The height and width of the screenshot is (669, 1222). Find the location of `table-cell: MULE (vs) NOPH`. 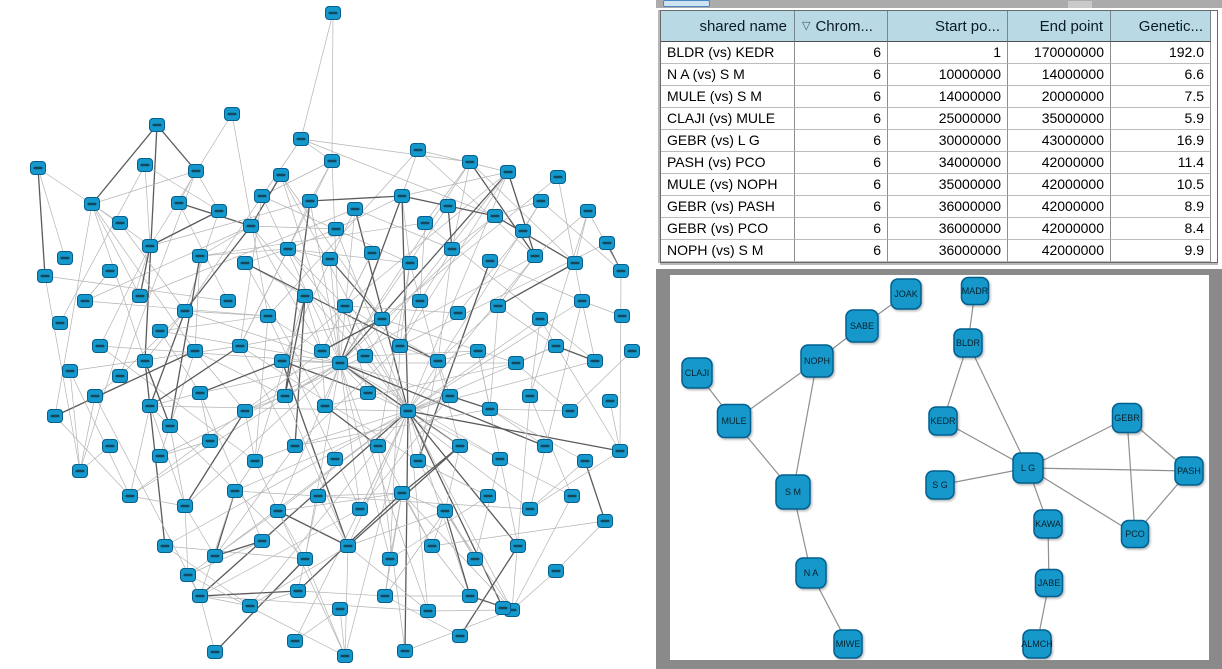

table-cell: MULE (vs) NOPH is located at coordinates (728, 185).